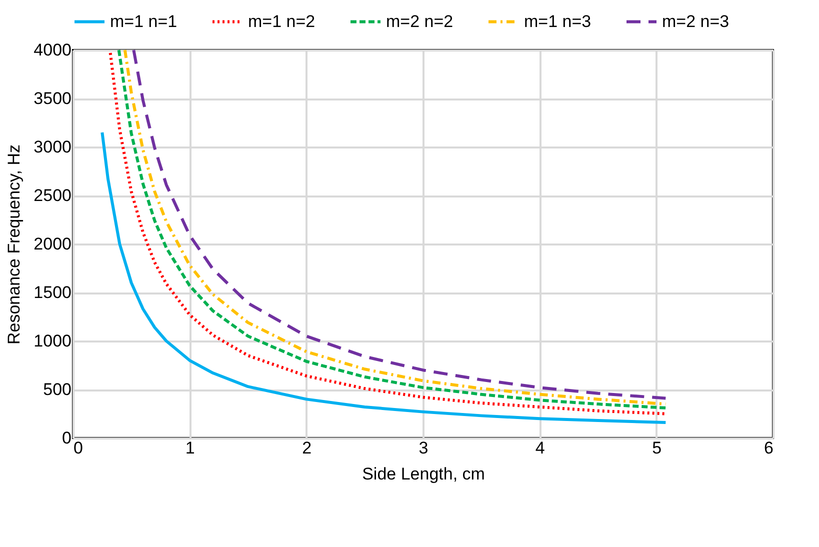 The height and width of the screenshot is (547, 819). What do you see at coordinates (657, 448) in the screenshot?
I see `x-tick-label: 5` at bounding box center [657, 448].